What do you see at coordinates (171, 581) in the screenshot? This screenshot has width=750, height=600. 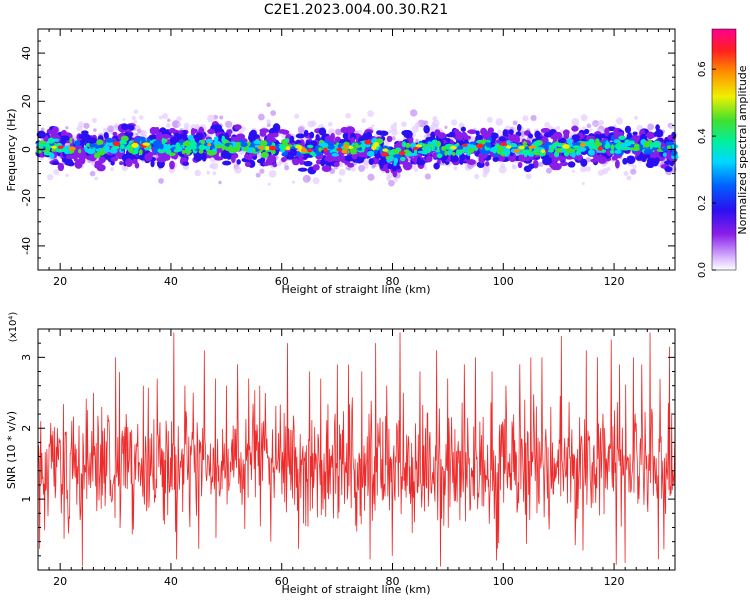 I see `x-tick-label: 40` at bounding box center [171, 581].